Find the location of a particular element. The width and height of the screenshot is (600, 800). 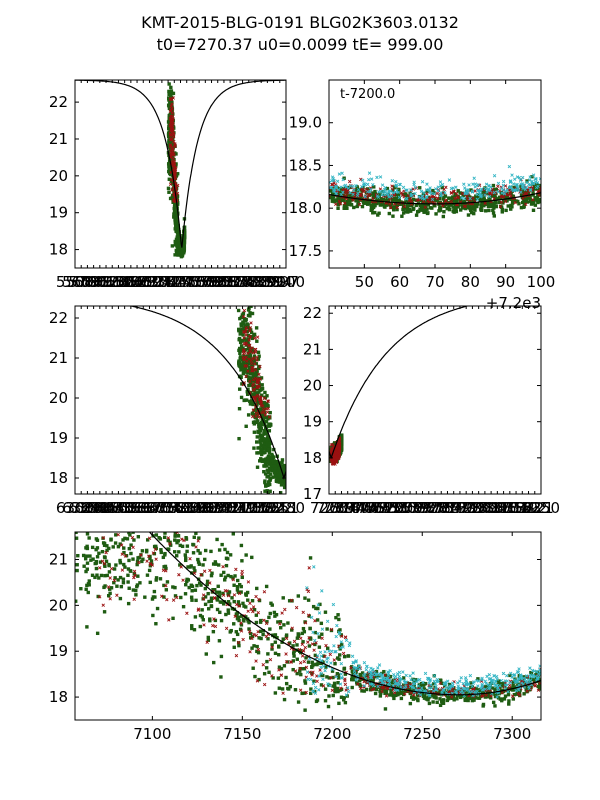

model-curve is located at coordinates (180, 164).